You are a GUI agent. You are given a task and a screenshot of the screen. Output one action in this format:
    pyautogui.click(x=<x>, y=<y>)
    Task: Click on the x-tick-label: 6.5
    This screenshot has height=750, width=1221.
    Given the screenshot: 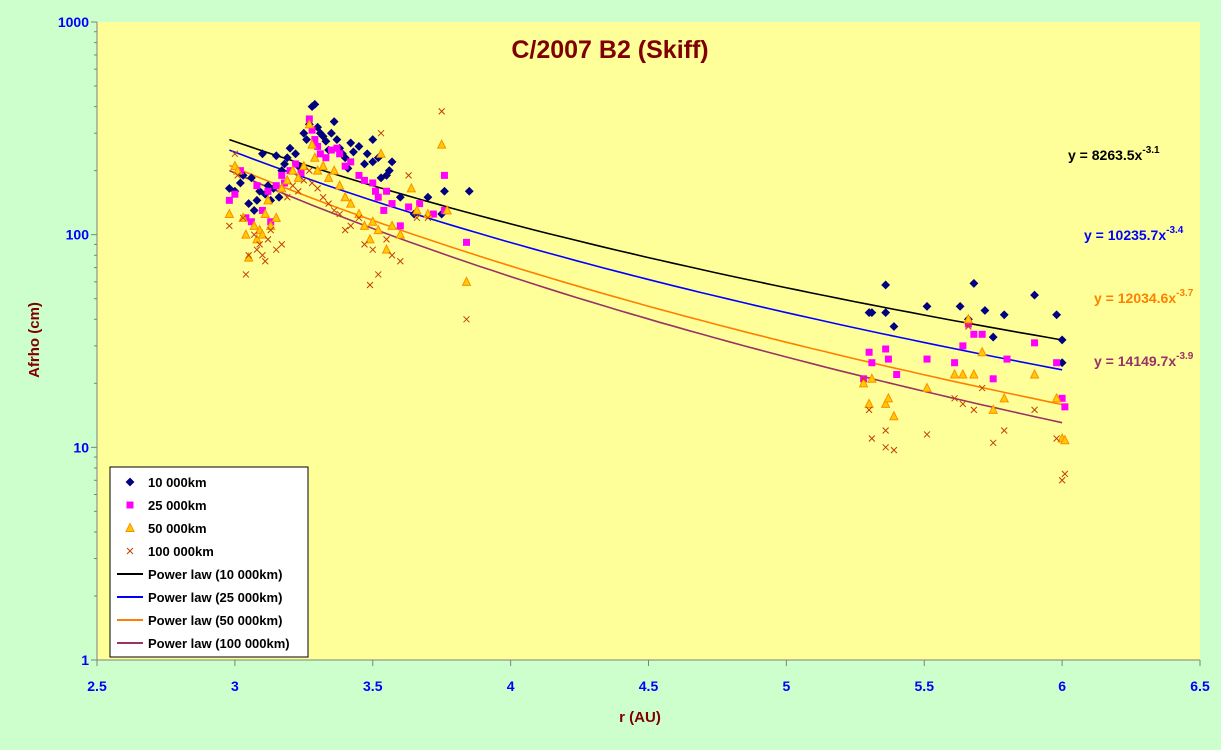 What is the action you would take?
    pyautogui.click(x=1200, y=686)
    